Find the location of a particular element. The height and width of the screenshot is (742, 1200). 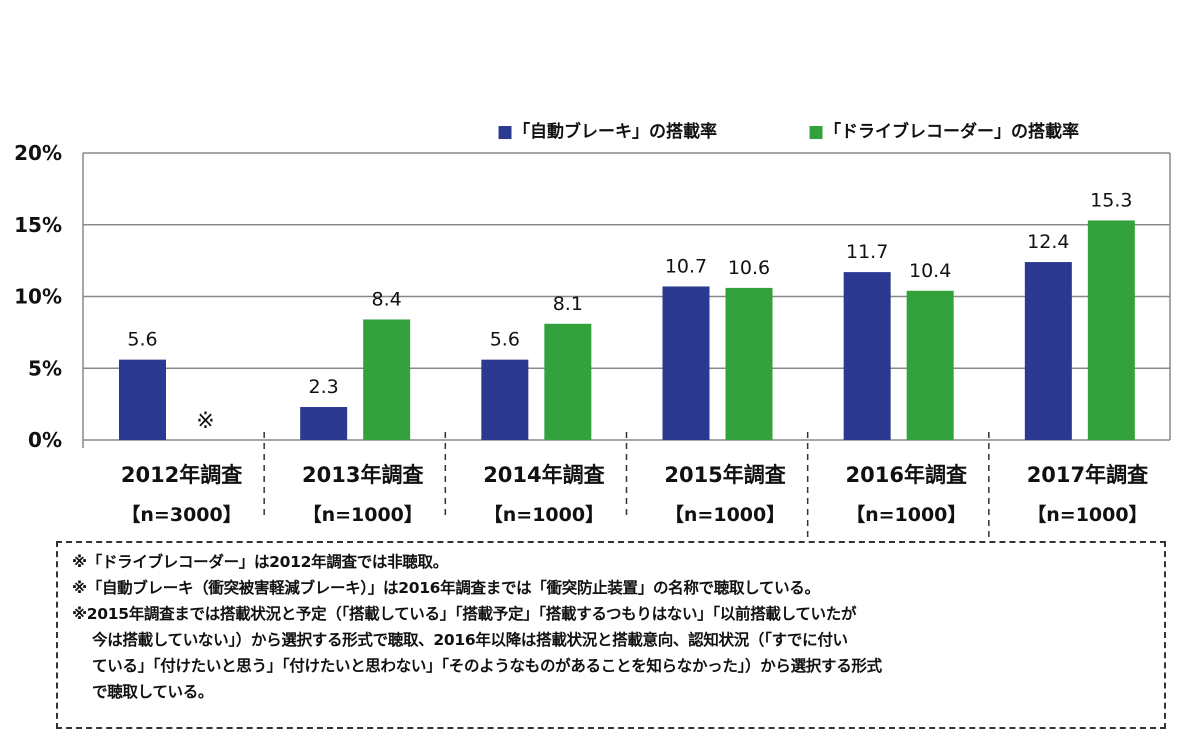

x-tick-sublabel: 【n=3000】 is located at coordinates (181, 514).